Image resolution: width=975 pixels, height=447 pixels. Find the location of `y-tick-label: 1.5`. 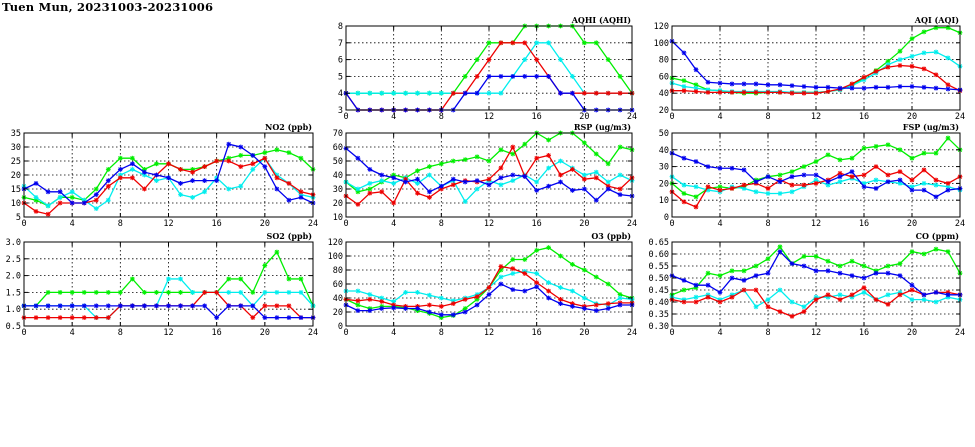

y-tick-label: 1.5 is located at coordinates (13, 293).